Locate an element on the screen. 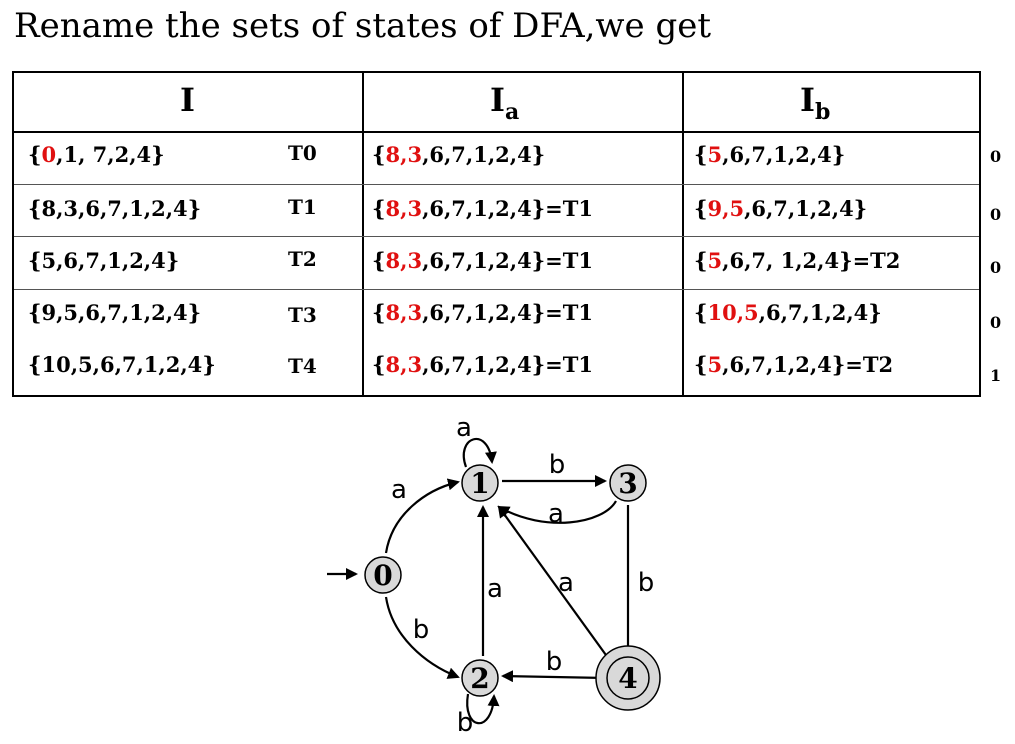 The image size is (1015, 744). state-text: {5,6,7,1,2,4} is located at coordinates (104, 260).